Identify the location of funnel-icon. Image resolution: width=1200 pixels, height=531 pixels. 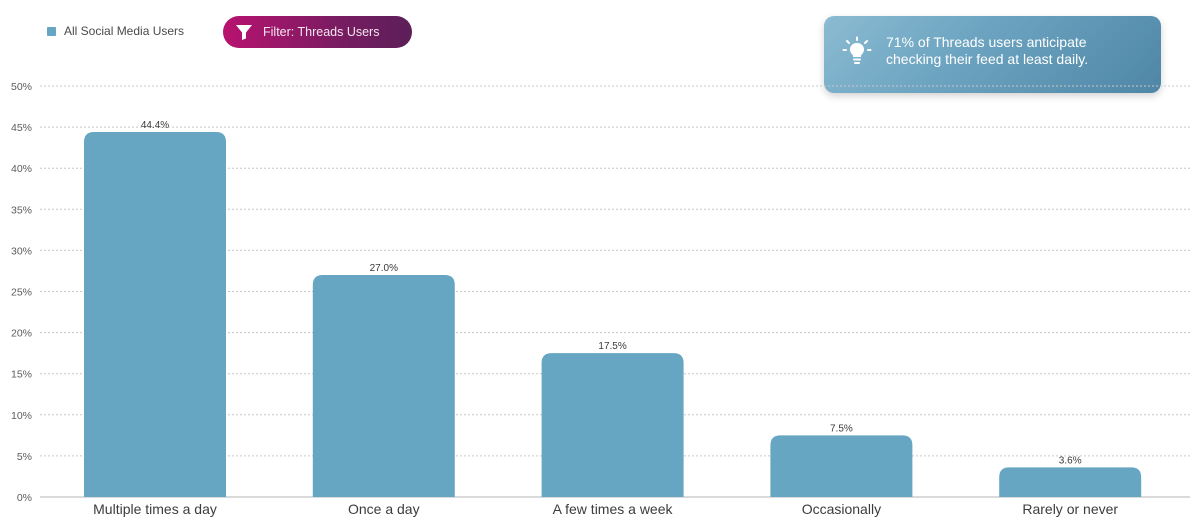
(244, 32).